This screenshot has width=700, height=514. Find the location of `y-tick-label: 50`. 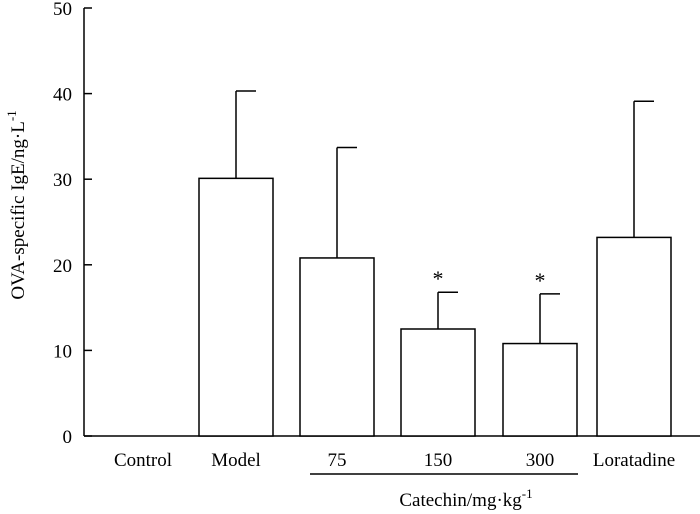

y-tick-label: 50 is located at coordinates (62, 10).